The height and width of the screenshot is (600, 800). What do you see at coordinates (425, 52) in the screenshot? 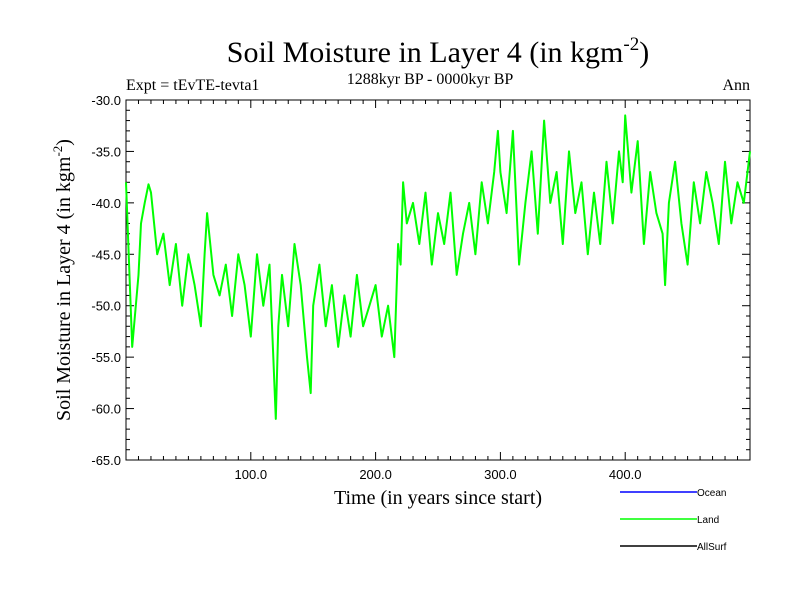
I see `chart-title-text: Soil Moisture in Layer 4 (in kgm` at bounding box center [425, 52].